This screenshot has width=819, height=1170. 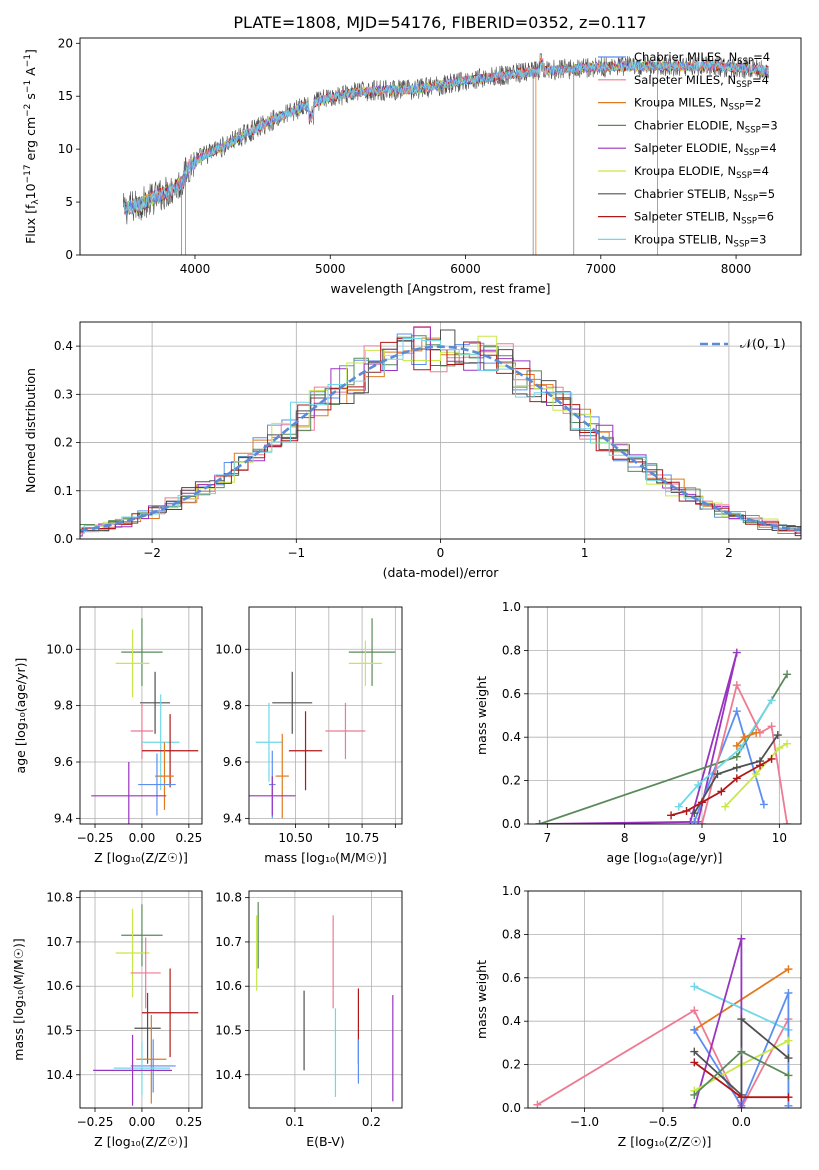 What do you see at coordinates (195, 269) in the screenshot?
I see `x-tick-label: 4000` at bounding box center [195, 269].